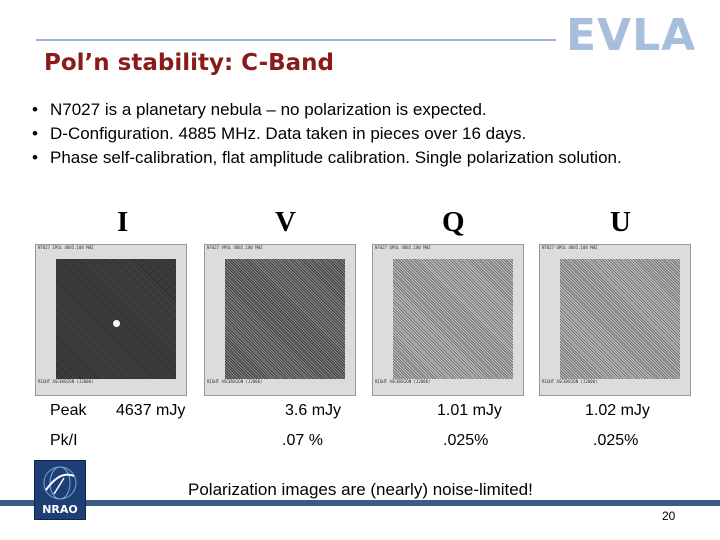 The image size is (720, 540). Describe the element at coordinates (669, 516) in the screenshot. I see `page-number: 20` at that location.